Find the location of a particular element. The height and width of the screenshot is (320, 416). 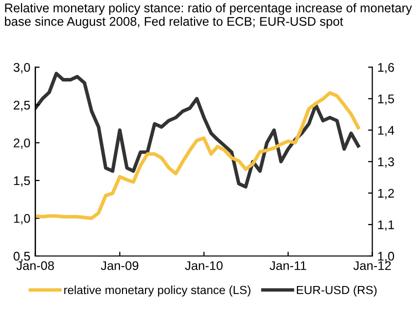

x-tick-label: Jan-09 is located at coordinates (119, 265).